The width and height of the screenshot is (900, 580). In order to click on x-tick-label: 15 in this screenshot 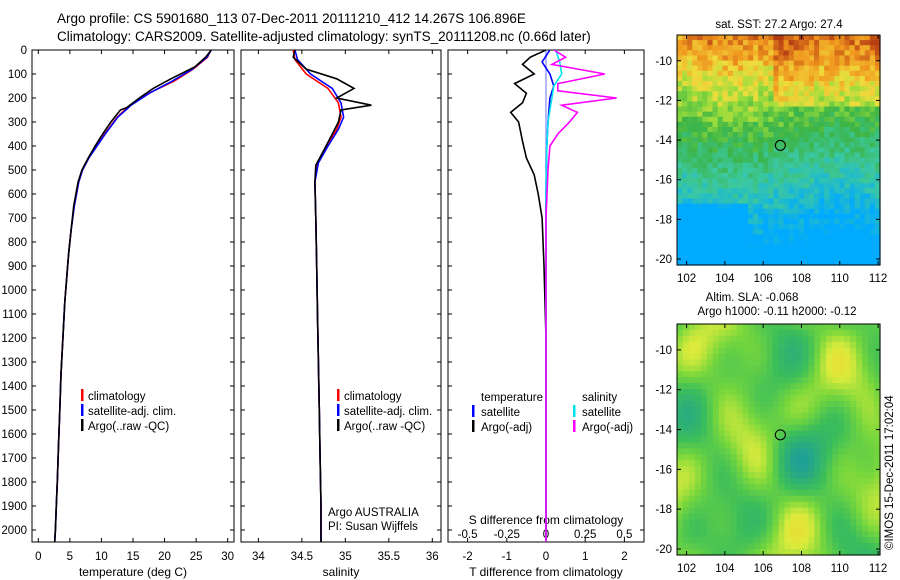, I will do `click(133, 557)`.